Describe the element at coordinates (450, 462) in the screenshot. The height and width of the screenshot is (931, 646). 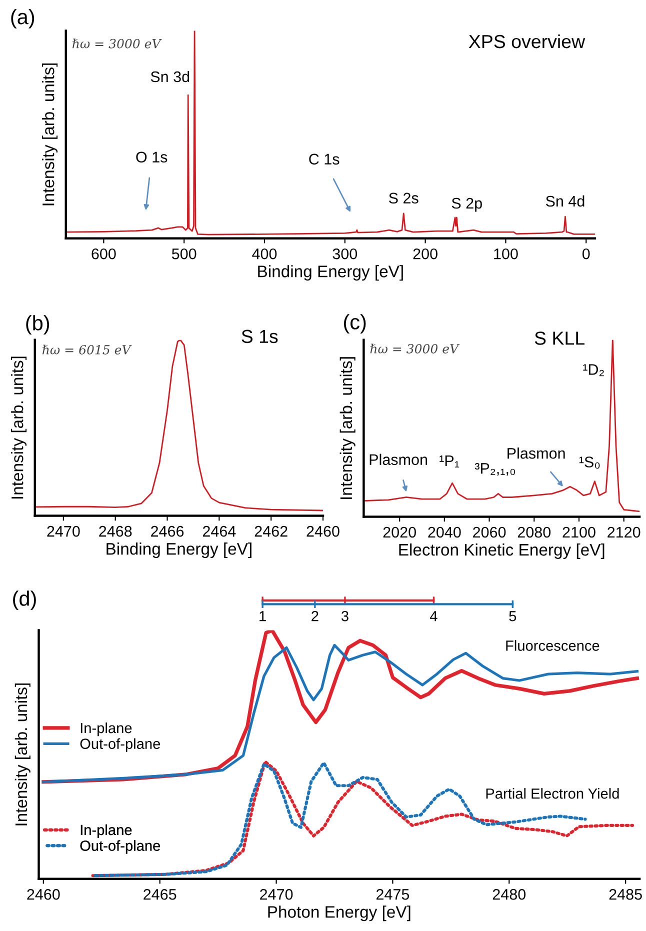
I see `annotation: ¹P₁` at that location.